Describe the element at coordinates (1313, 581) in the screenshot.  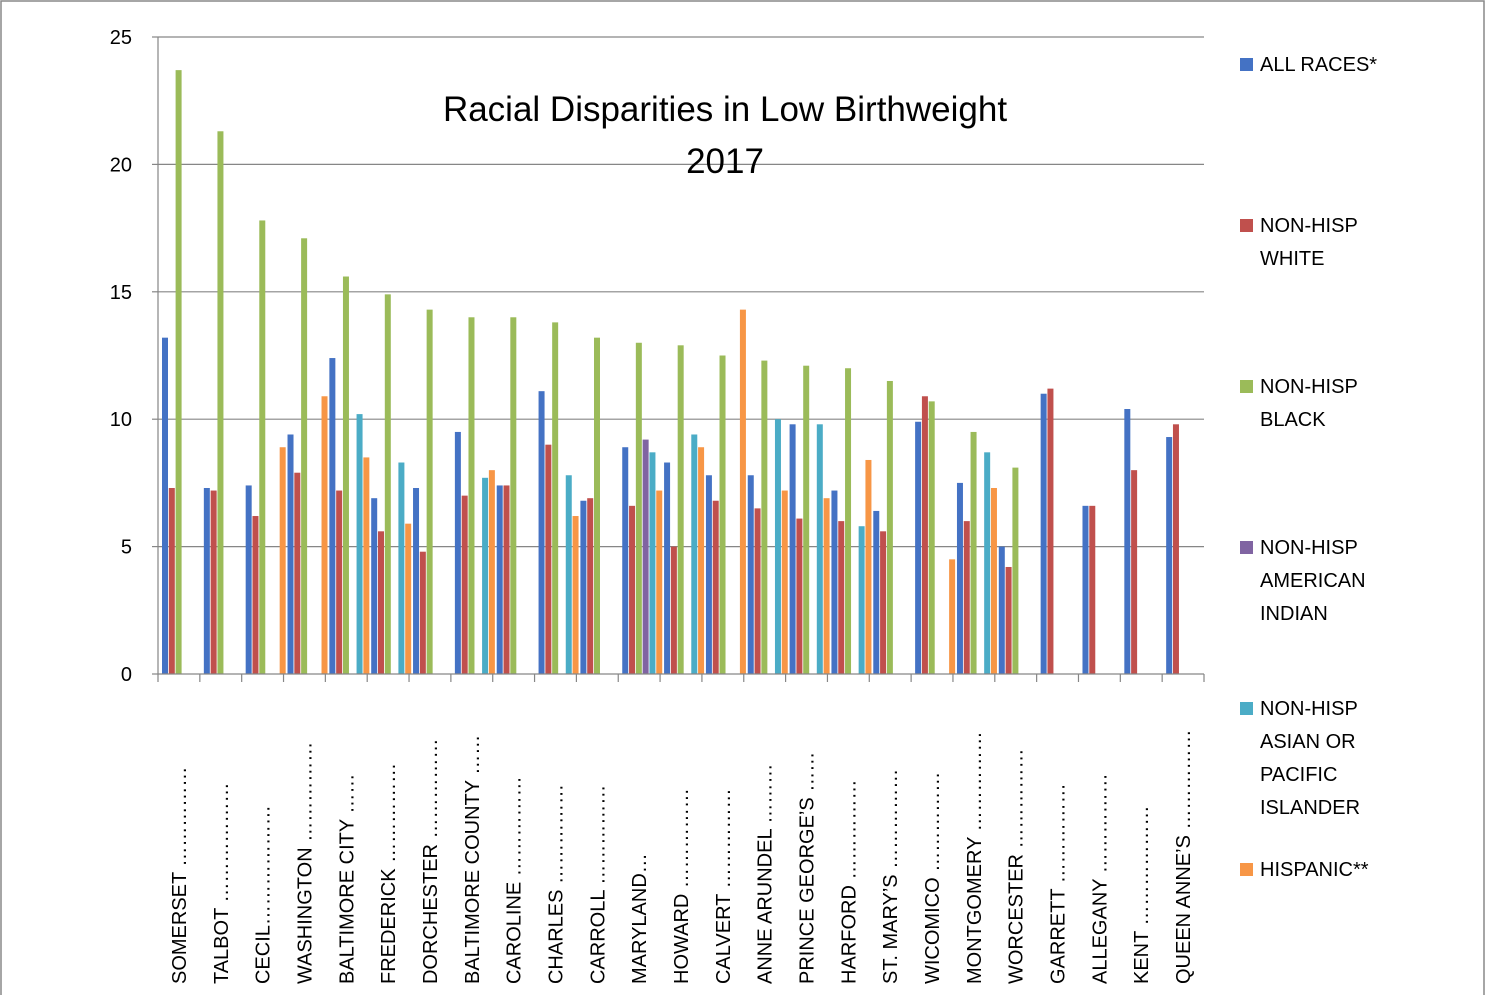
I see `legend-label: NON-HISP AMERICAN INDIAN` at that location.